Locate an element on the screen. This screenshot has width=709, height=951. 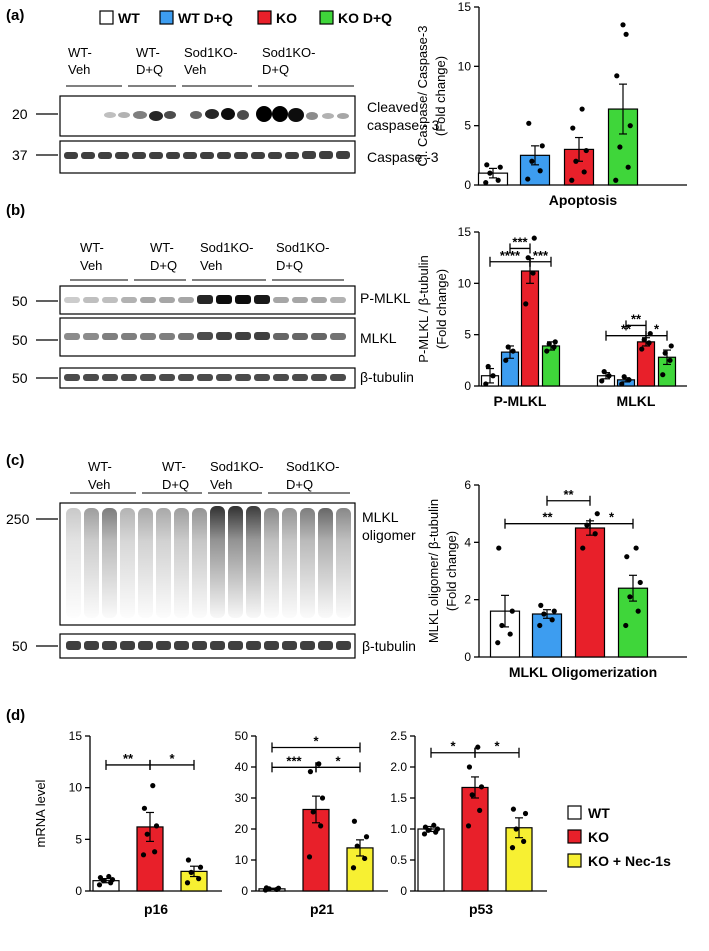
blot-c-marker-50: 50 is located at coordinates (20, 646).